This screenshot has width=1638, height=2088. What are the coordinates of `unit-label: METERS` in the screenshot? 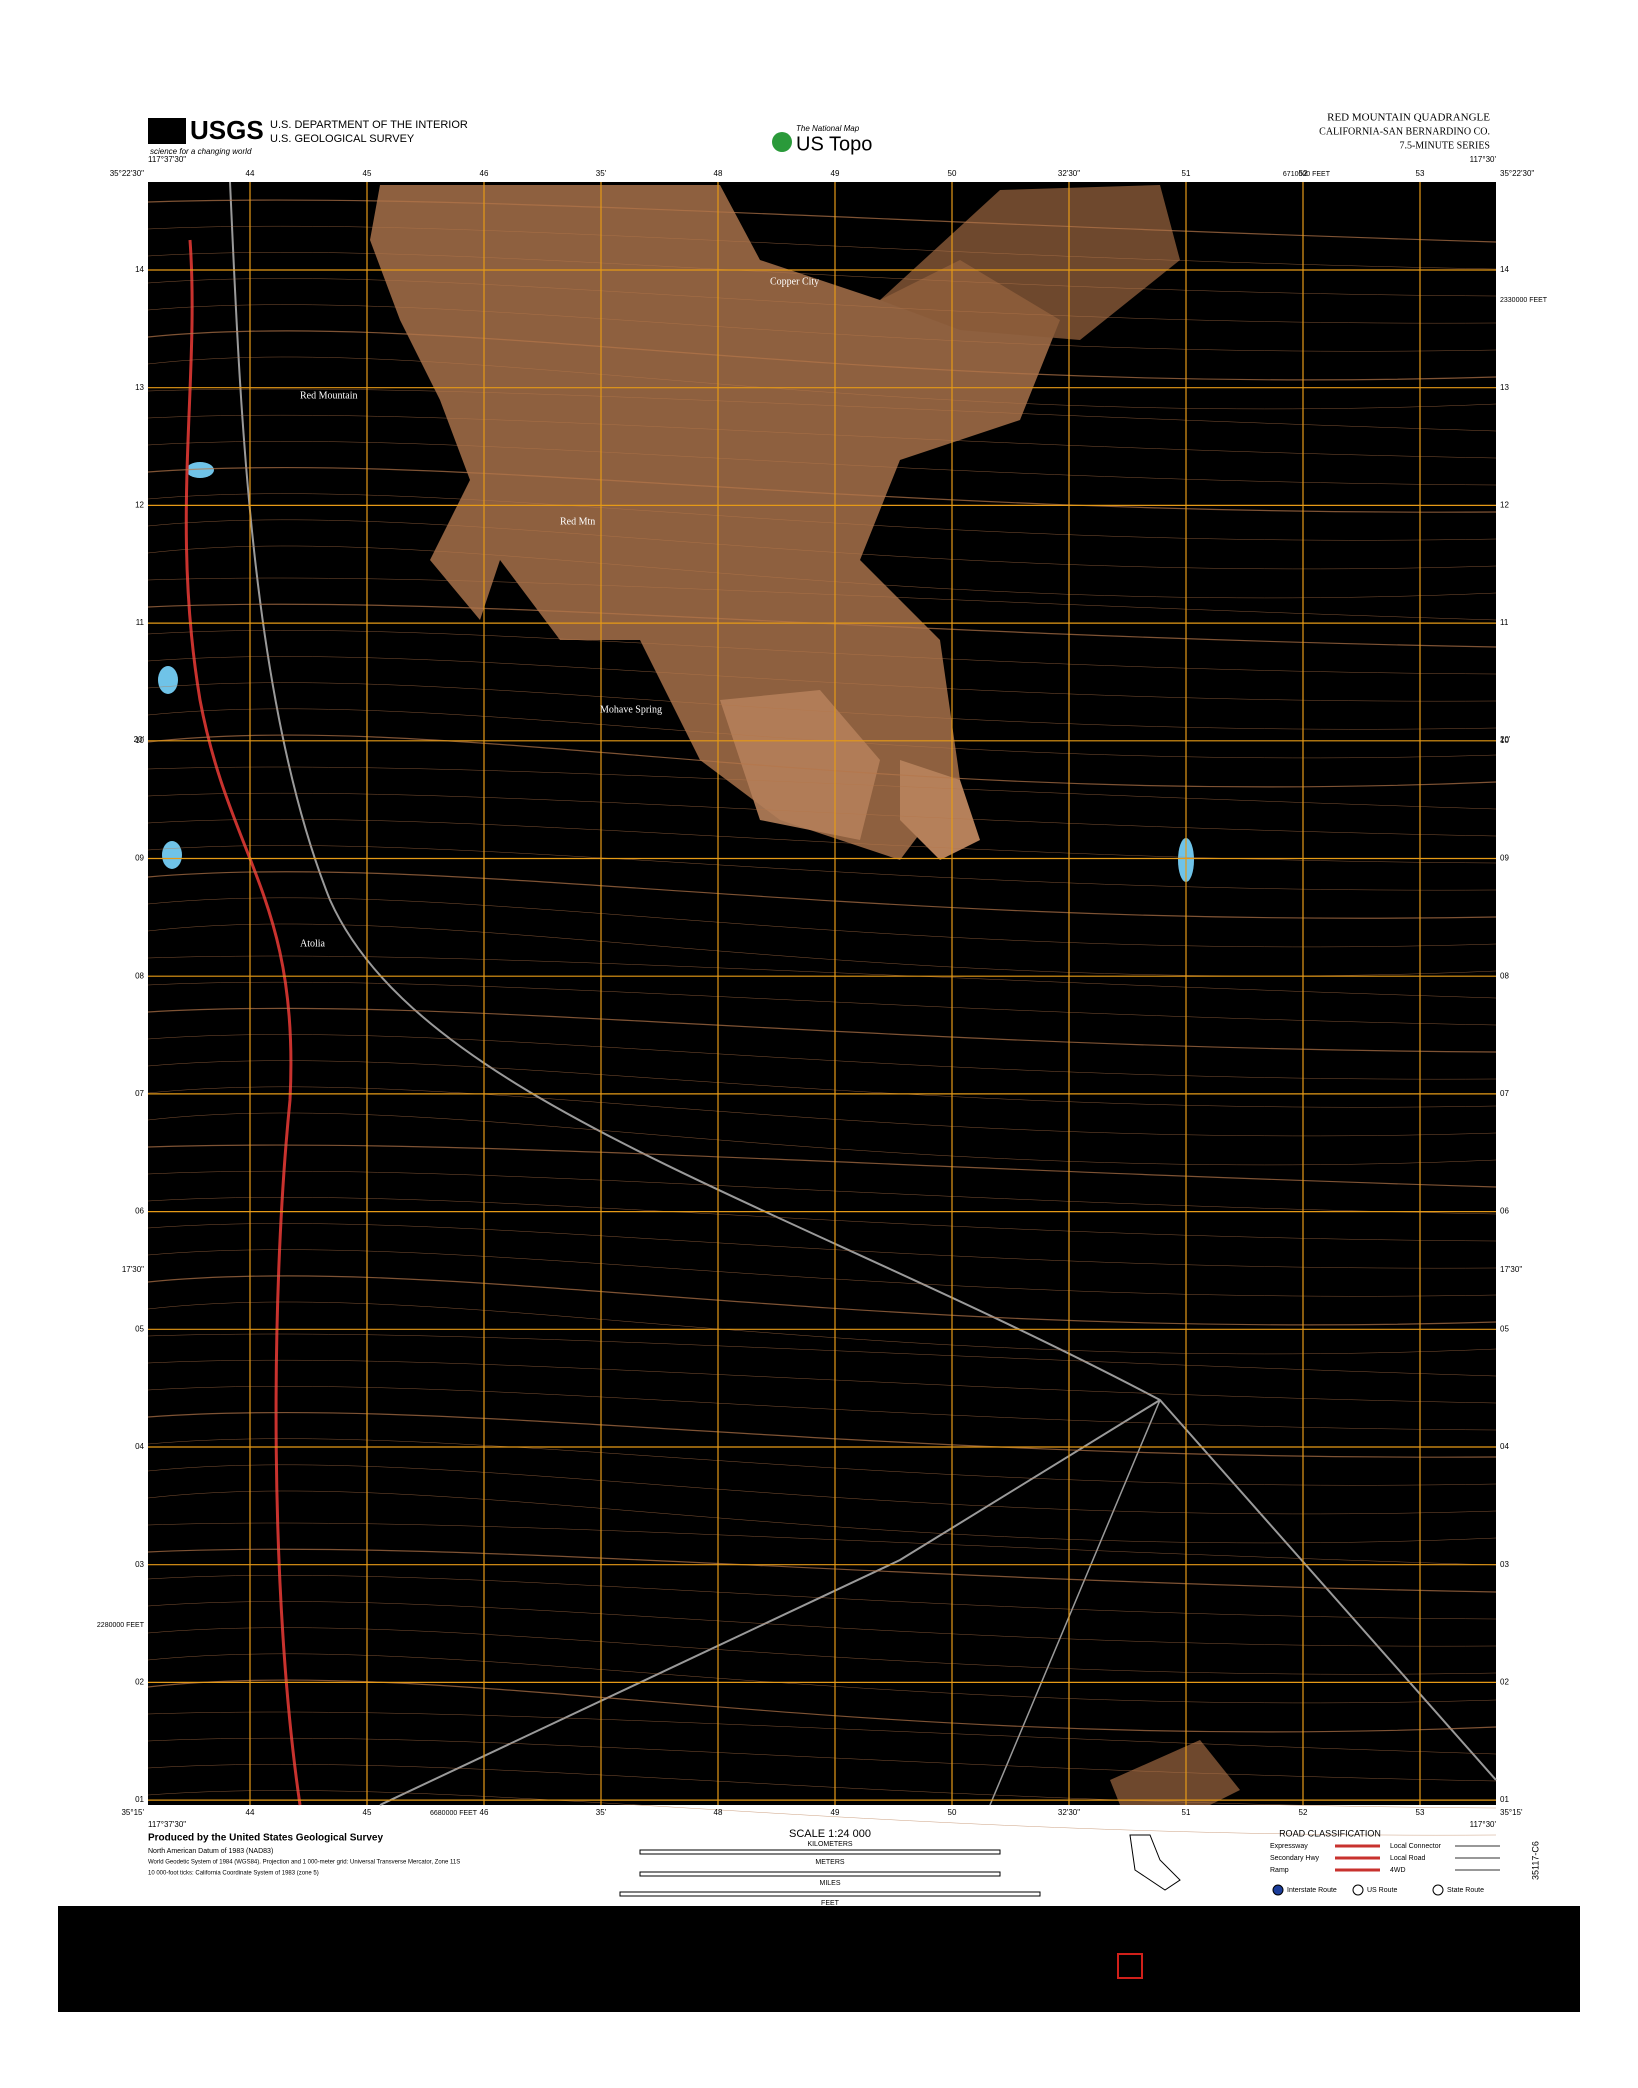 It's located at (830, 1862).